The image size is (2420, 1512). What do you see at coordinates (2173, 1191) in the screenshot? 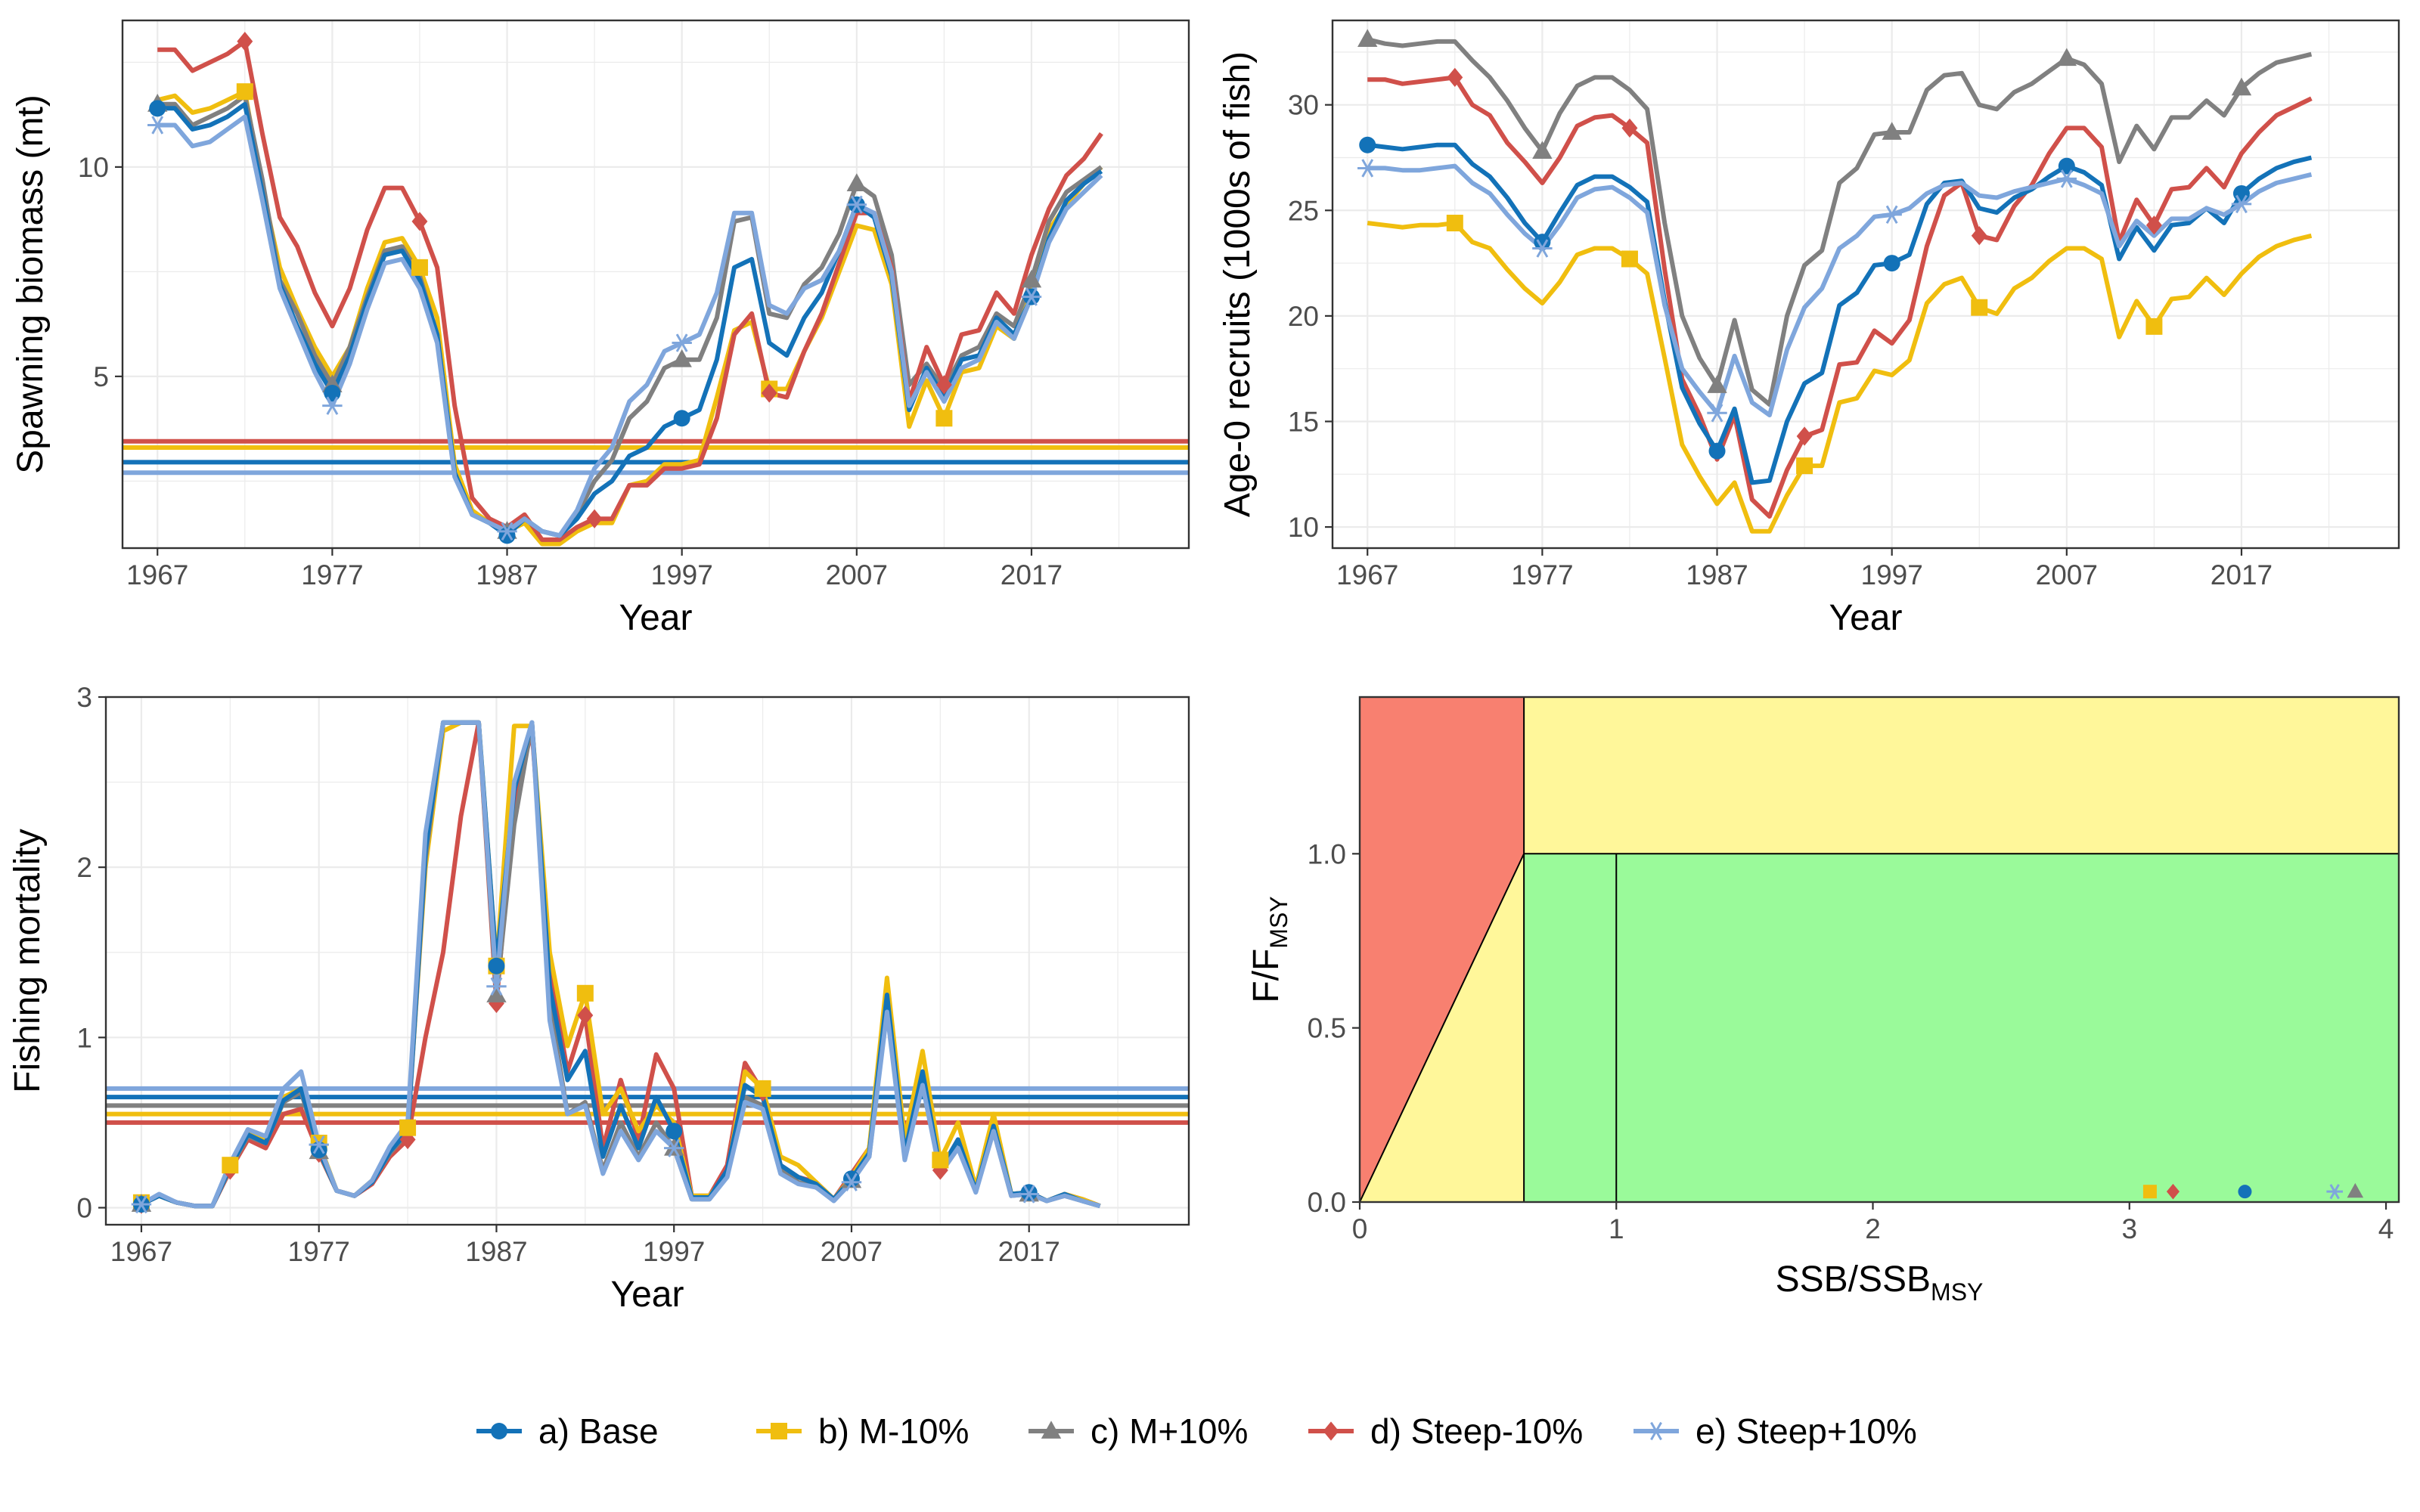
I see `kobe-point-steep_minus` at bounding box center [2173, 1191].